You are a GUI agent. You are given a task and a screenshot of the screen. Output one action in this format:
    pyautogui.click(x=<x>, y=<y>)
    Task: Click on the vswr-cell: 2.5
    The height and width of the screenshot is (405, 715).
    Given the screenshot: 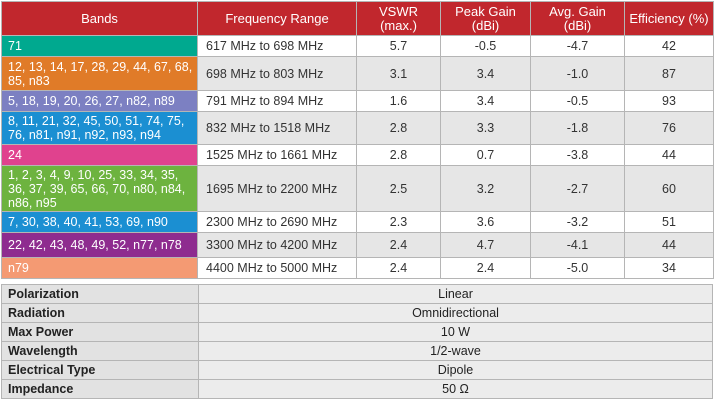 What is the action you would take?
    pyautogui.click(x=398, y=188)
    